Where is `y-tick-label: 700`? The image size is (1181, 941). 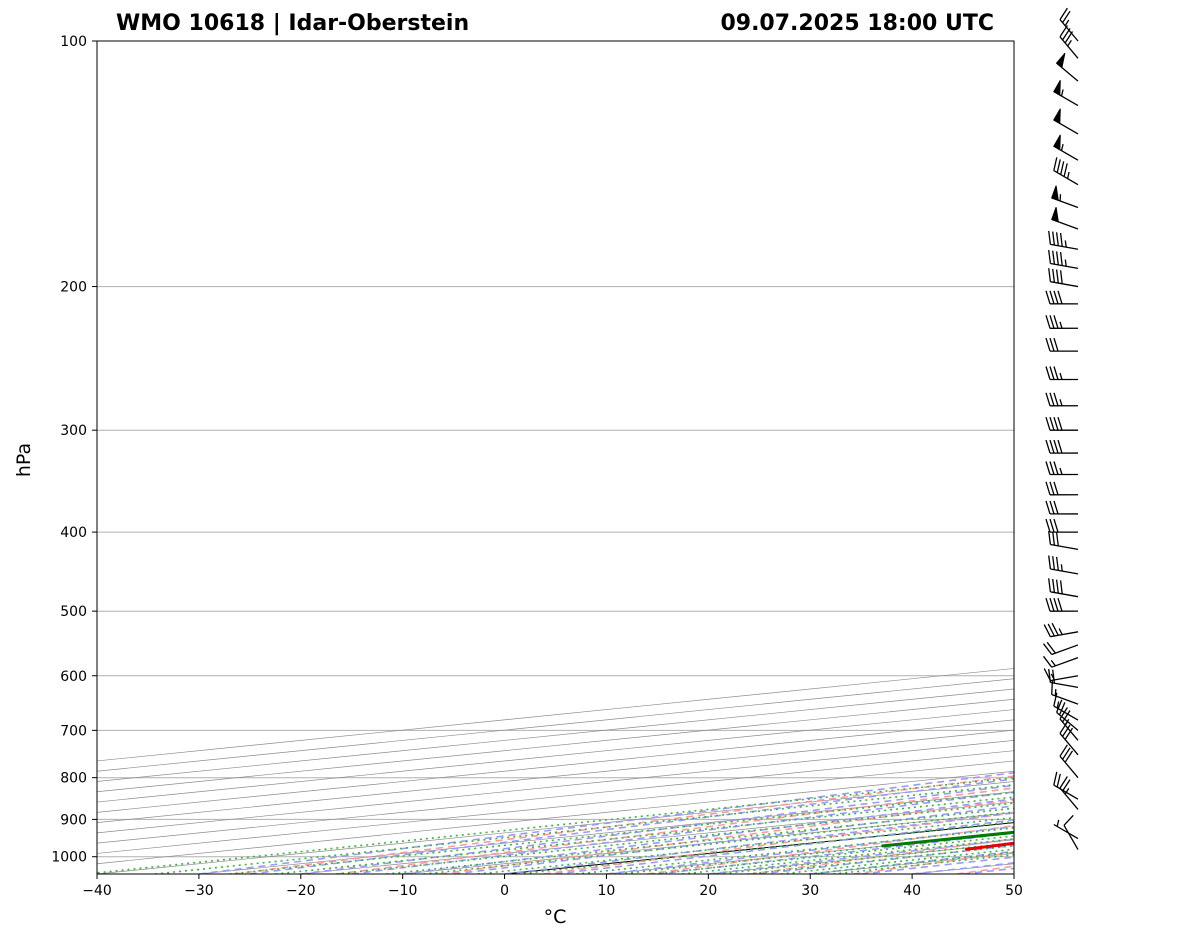
y-tick-label: 700 is located at coordinates (73, 731).